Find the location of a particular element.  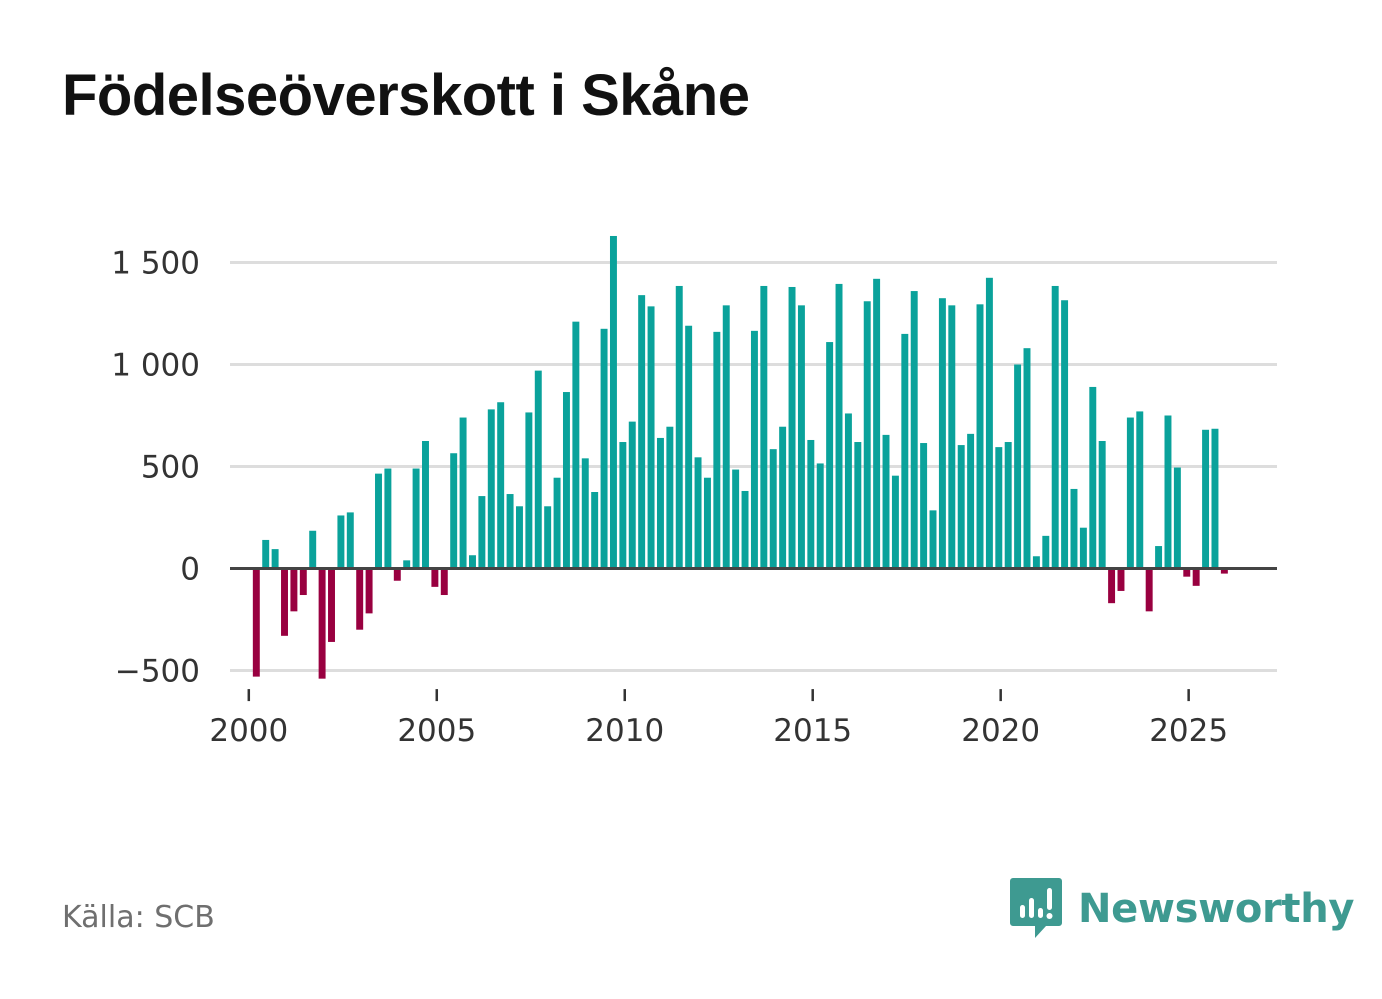

x-tick-label: 2000 is located at coordinates (248, 731).